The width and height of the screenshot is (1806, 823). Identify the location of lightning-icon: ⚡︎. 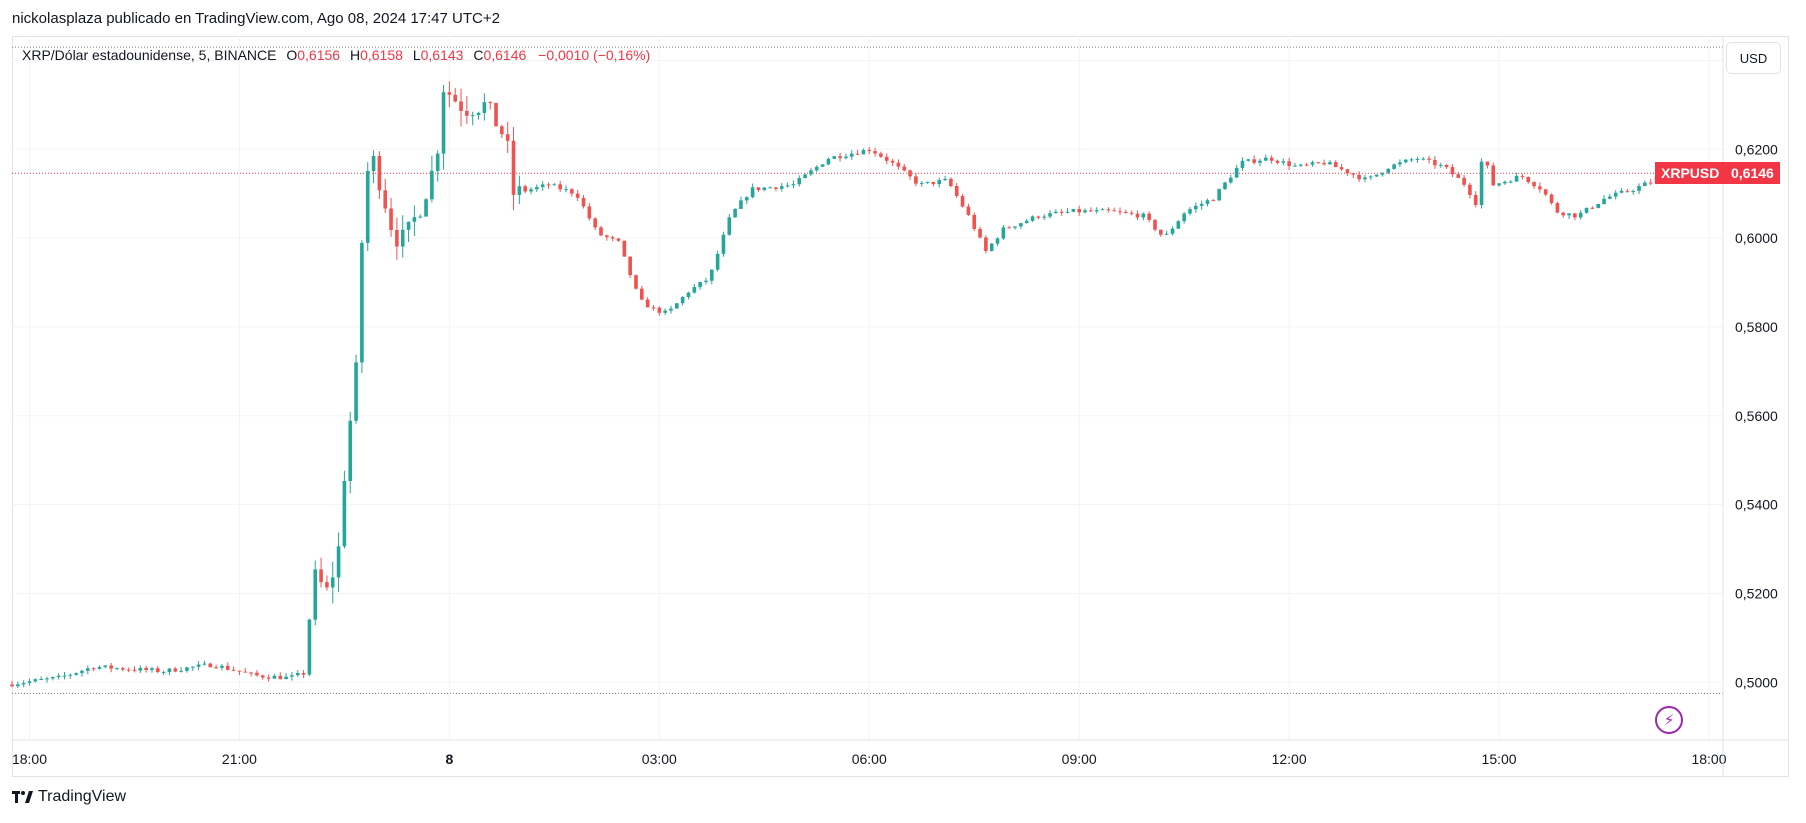
(1669, 720).